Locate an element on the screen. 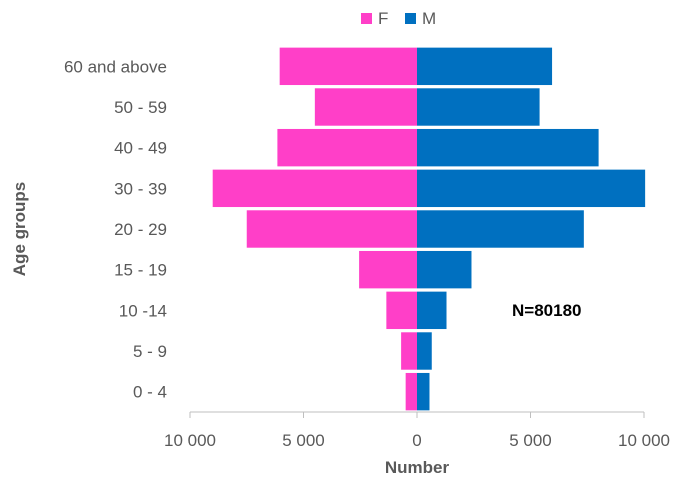  x-tick-label: 0 is located at coordinates (416, 440).